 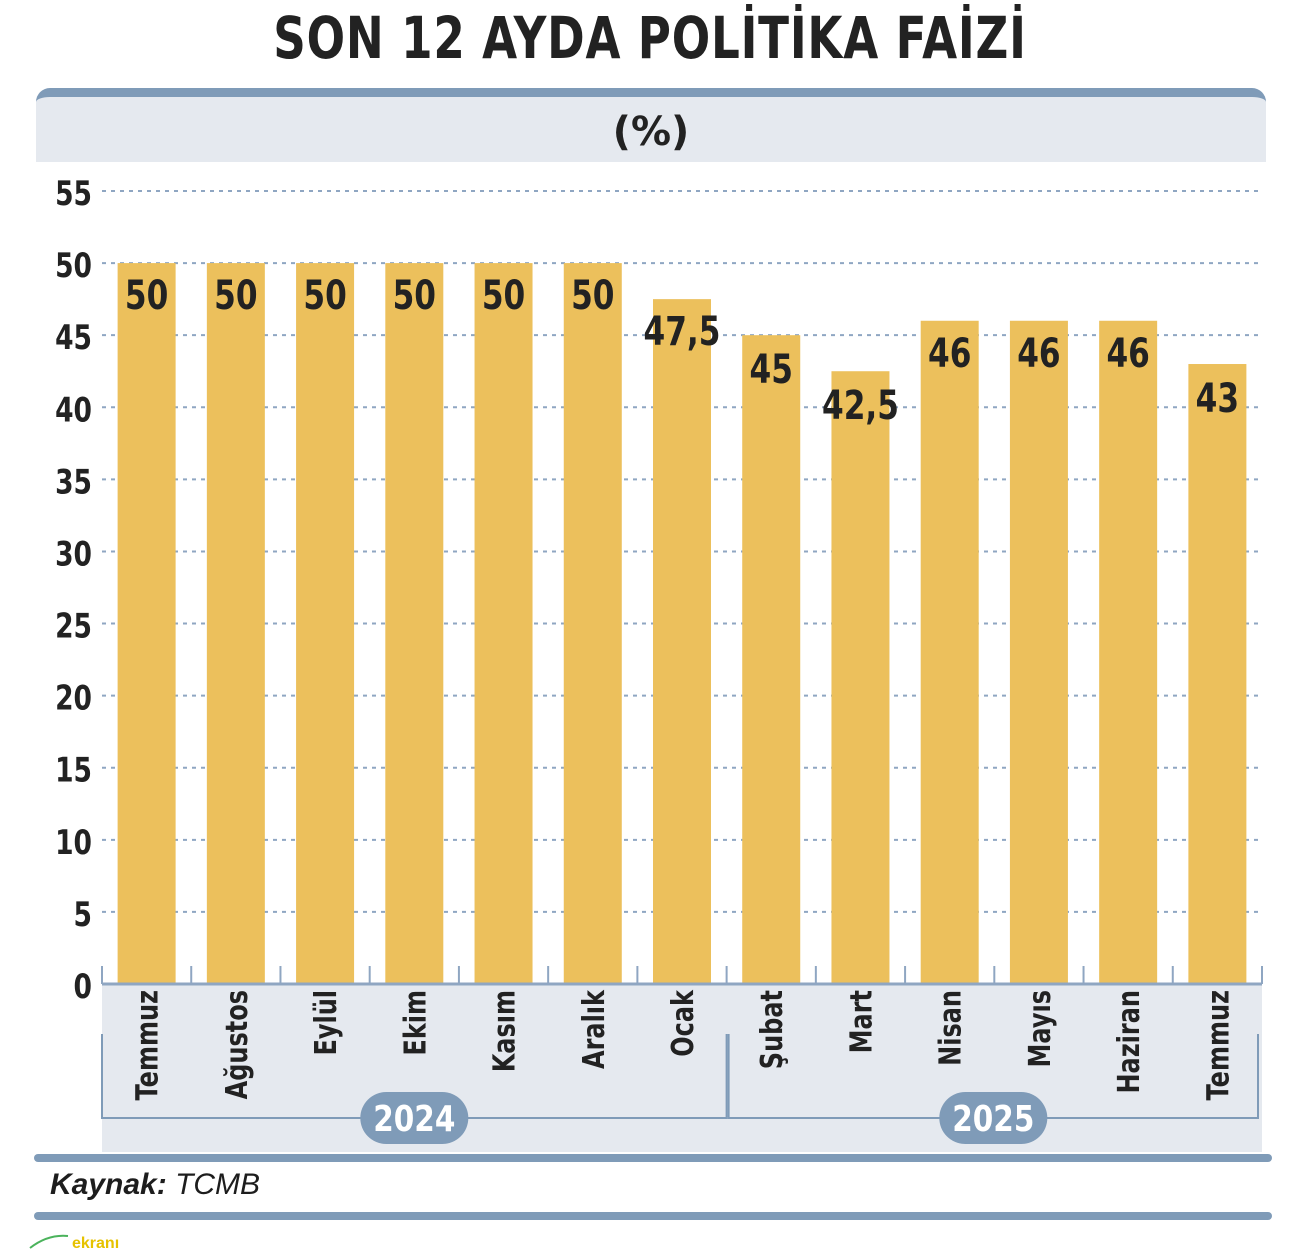 What do you see at coordinates (773, 1029) in the screenshot?
I see `x-tick-label: Şubat` at bounding box center [773, 1029].